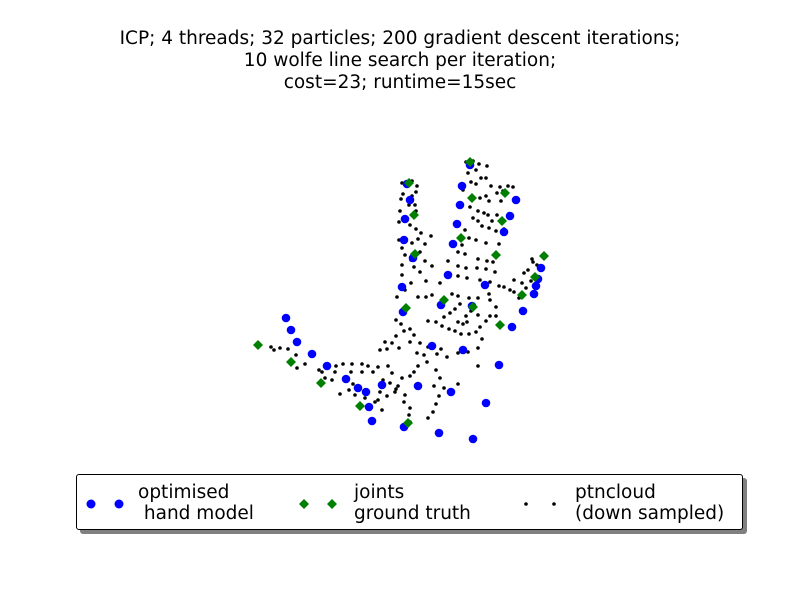  I want to click on legend-marker-diamond, so click(318, 504).